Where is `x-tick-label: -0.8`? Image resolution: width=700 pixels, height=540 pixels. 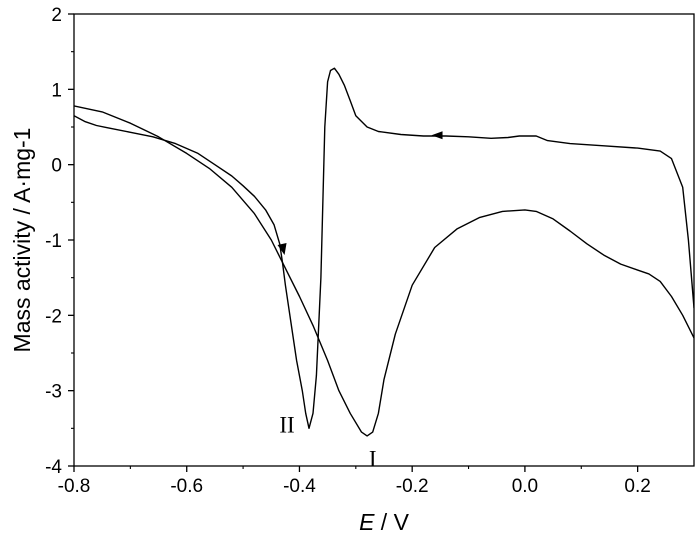
x-tick-label: -0.8 is located at coordinates (74, 486).